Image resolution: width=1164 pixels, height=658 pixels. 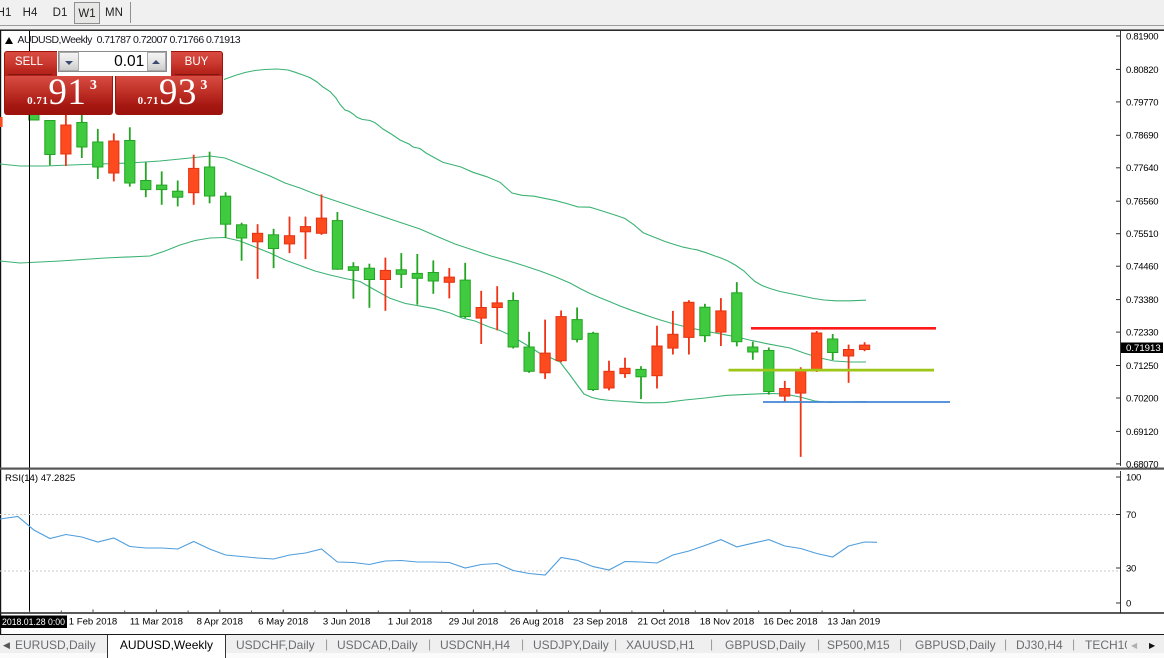 I want to click on svg-text: 0.72330, so click(x=1142, y=333).